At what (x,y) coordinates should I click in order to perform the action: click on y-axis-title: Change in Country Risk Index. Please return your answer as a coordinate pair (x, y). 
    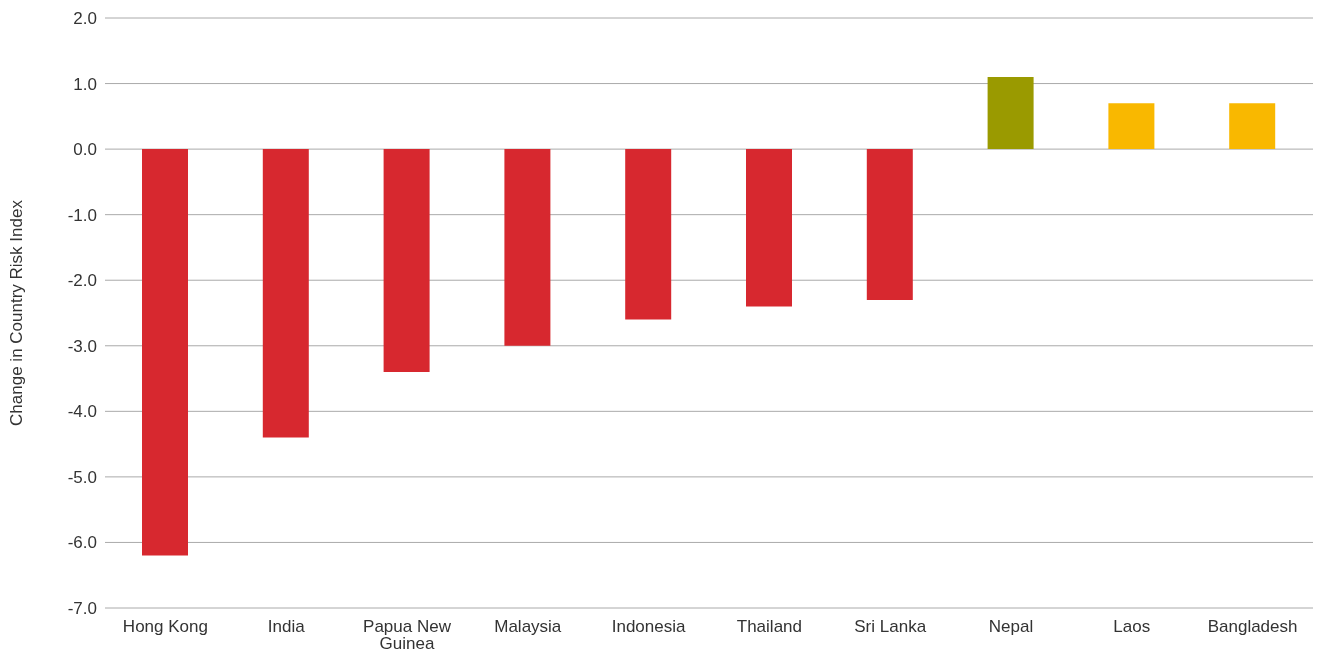
    Looking at the image, I should click on (17, 312).